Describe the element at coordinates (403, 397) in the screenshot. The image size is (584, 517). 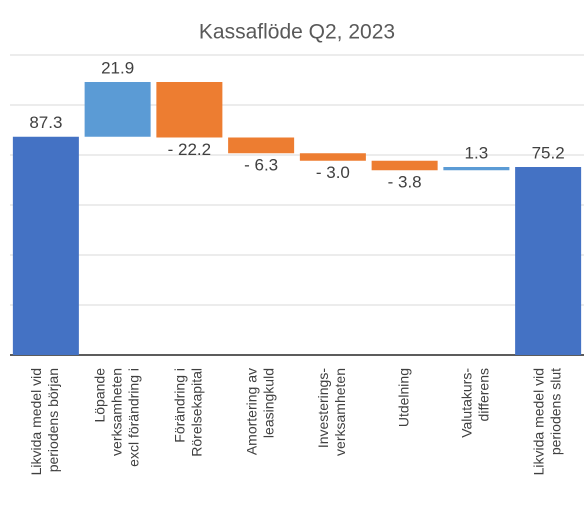
I see `x-tick-label: Utdelning` at that location.